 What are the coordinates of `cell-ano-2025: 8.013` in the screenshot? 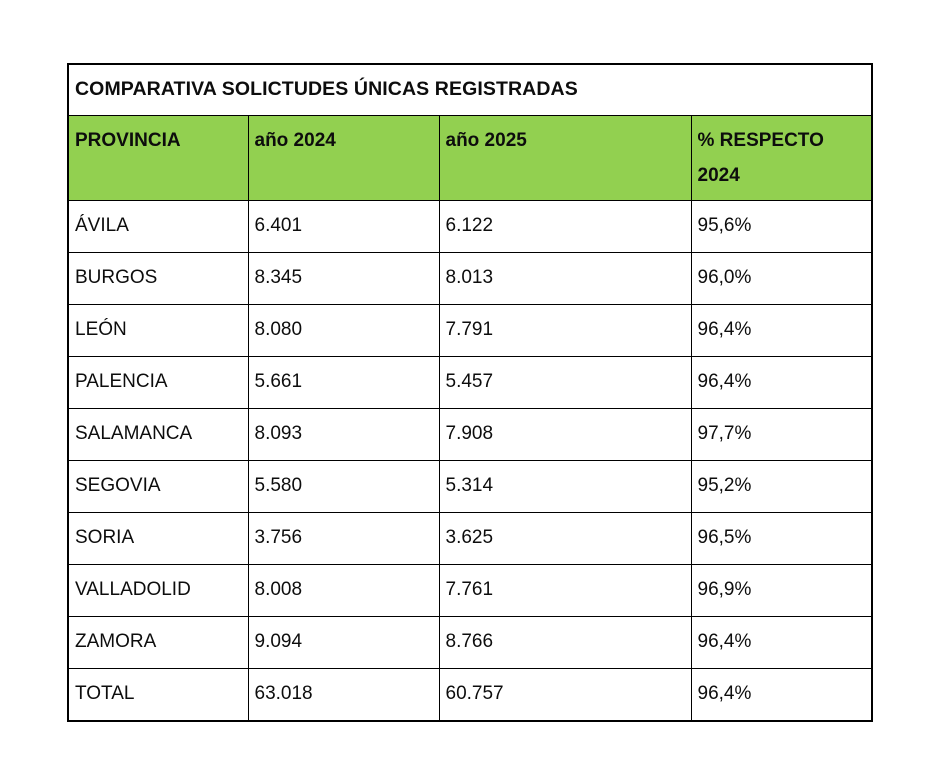 It's located at (565, 278).